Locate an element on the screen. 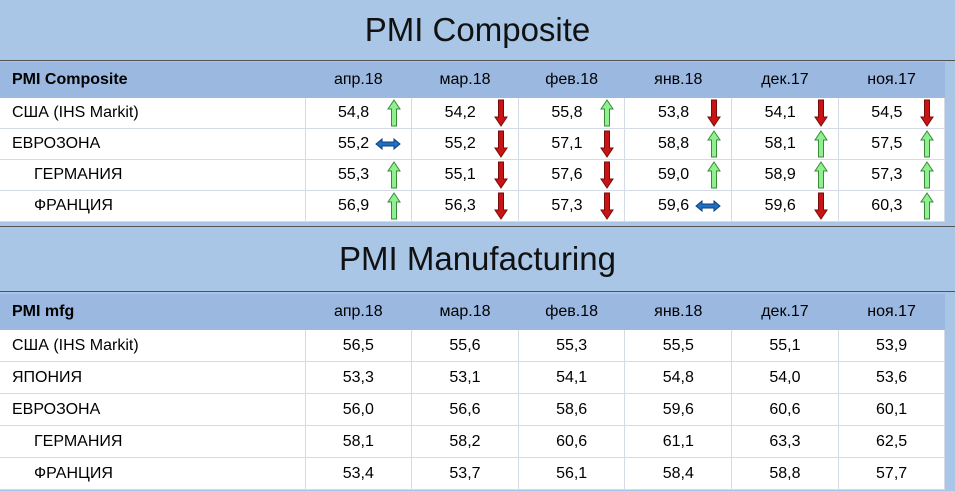 The height and width of the screenshot is (491, 955). value-cell: 59,6 is located at coordinates (678, 206).